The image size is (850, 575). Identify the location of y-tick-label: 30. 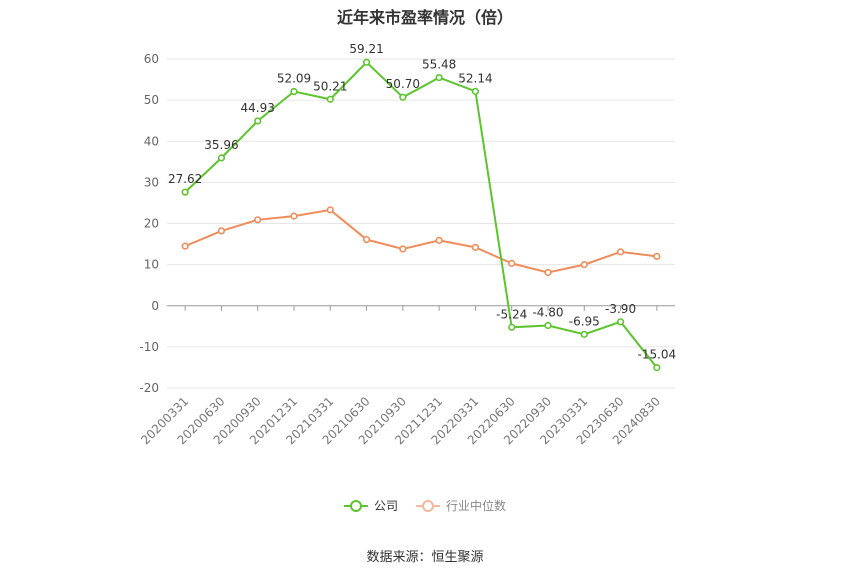
(151, 182).